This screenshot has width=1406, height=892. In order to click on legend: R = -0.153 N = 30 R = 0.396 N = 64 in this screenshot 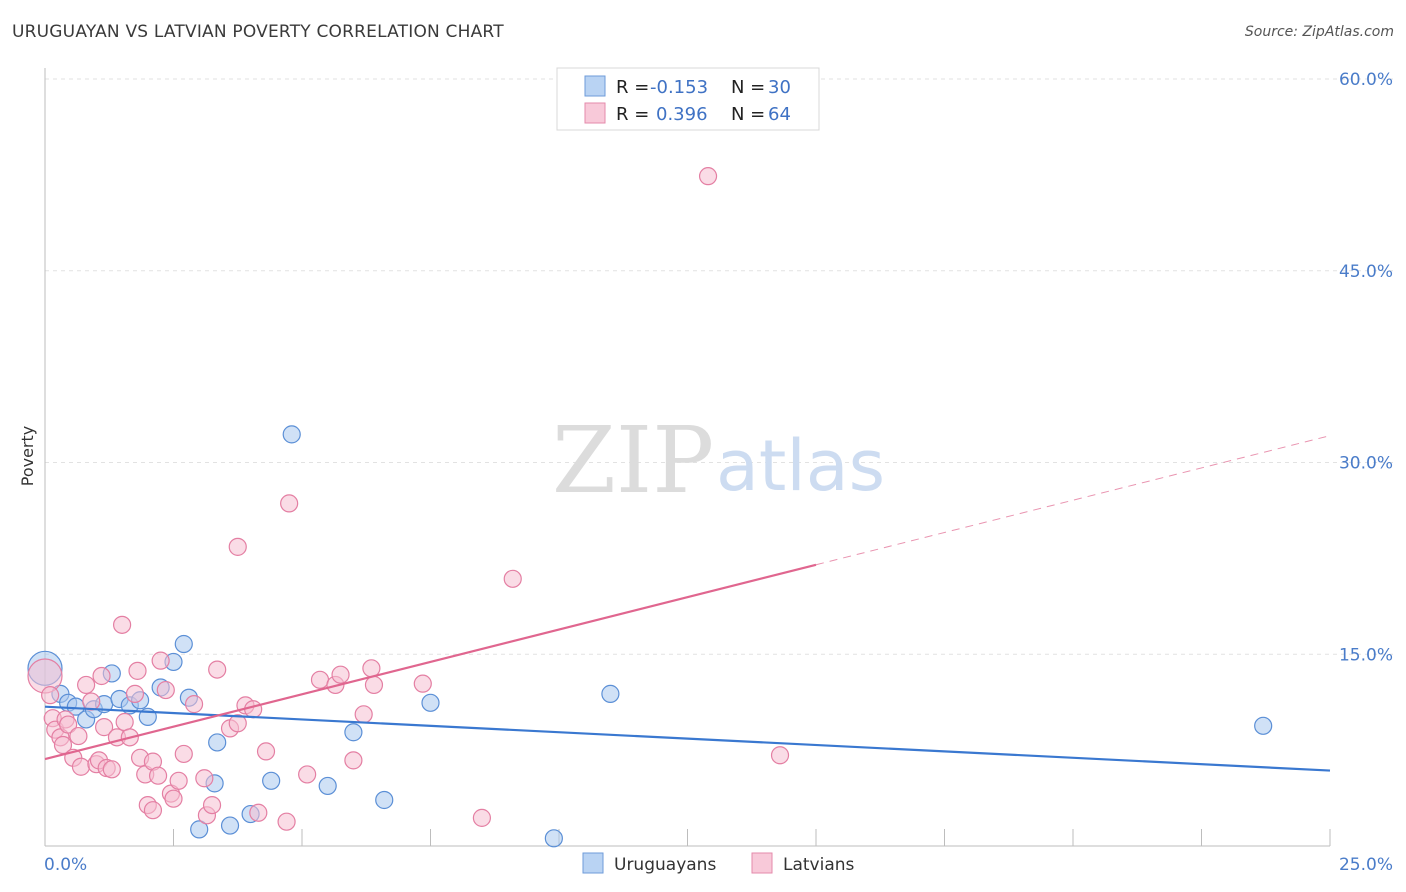, I will do `click(688, 99)`.